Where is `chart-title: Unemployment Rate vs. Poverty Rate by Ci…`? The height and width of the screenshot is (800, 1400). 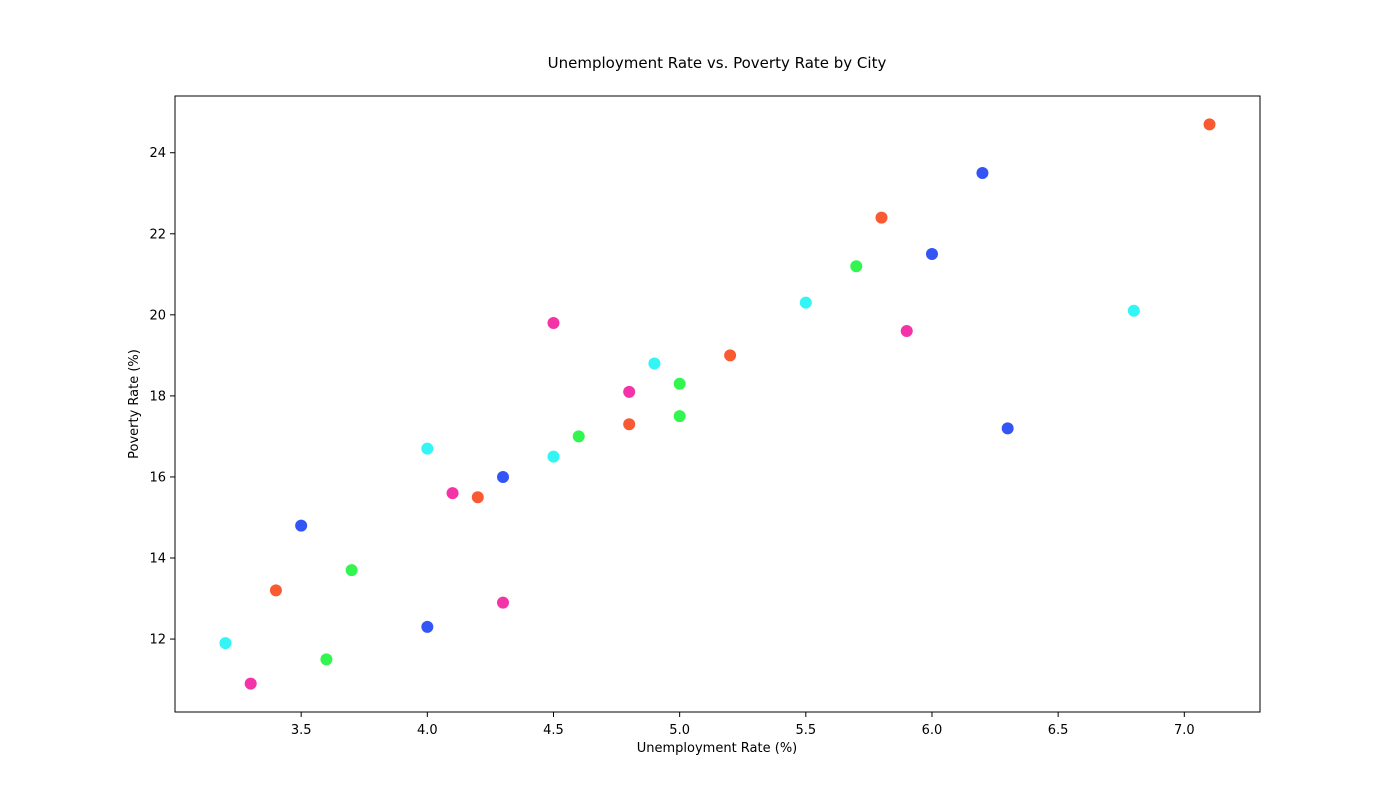
chart-title: Unemployment Rate vs. Poverty Rate by Ci… is located at coordinates (717, 63).